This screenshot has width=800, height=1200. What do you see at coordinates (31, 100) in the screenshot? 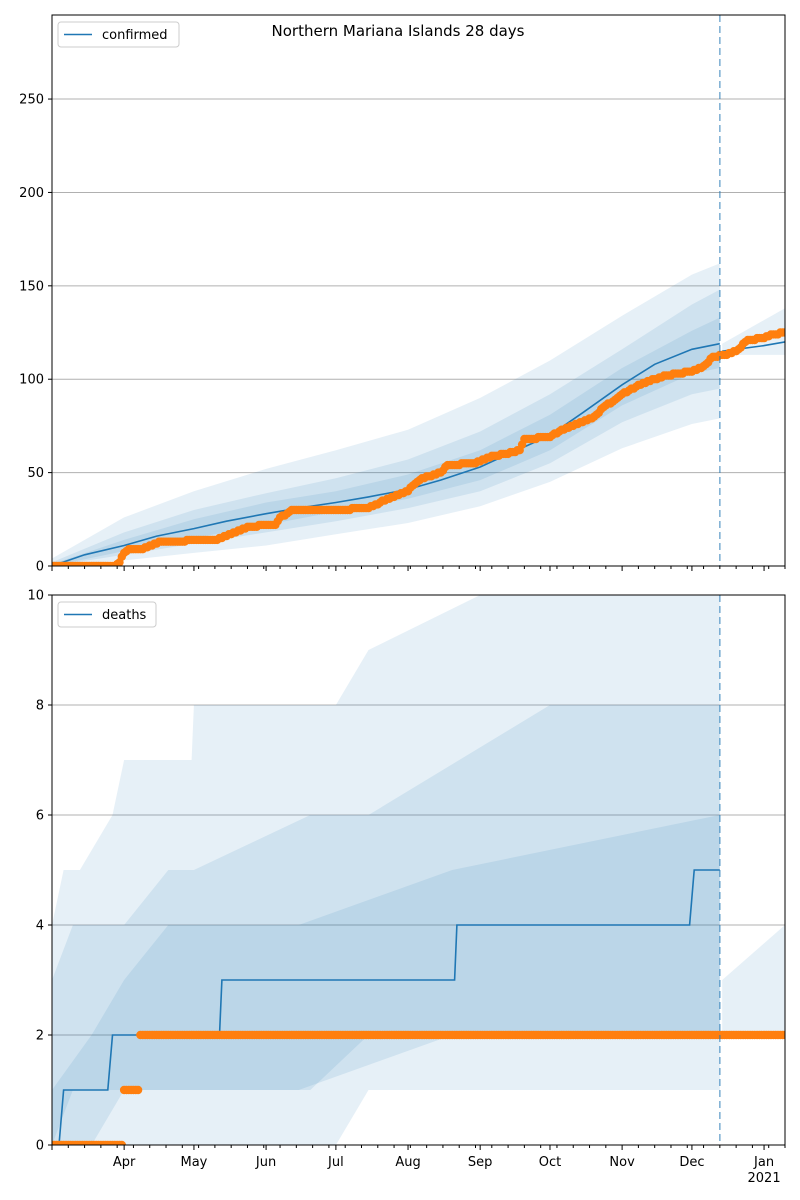
I see `y-tick-label: 250` at bounding box center [31, 100].